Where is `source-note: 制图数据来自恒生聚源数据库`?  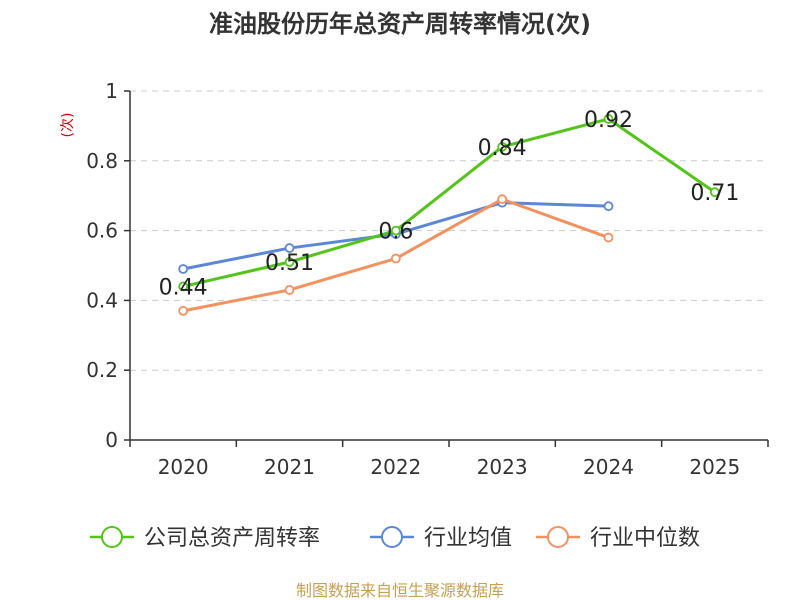
source-note: 制图数据来自恒生聚源数据库 is located at coordinates (400, 590).